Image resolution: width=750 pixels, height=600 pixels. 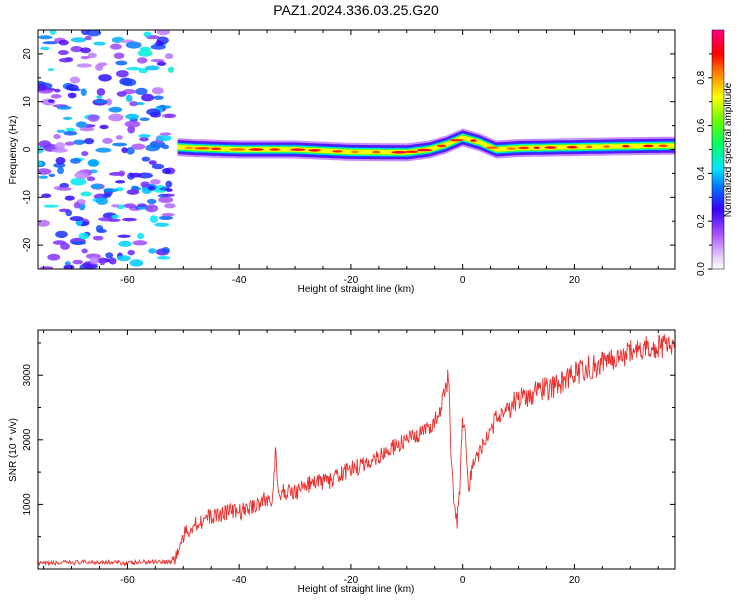 What do you see at coordinates (27, 375) in the screenshot?
I see `snr-y-tick-label: 3000` at bounding box center [27, 375].